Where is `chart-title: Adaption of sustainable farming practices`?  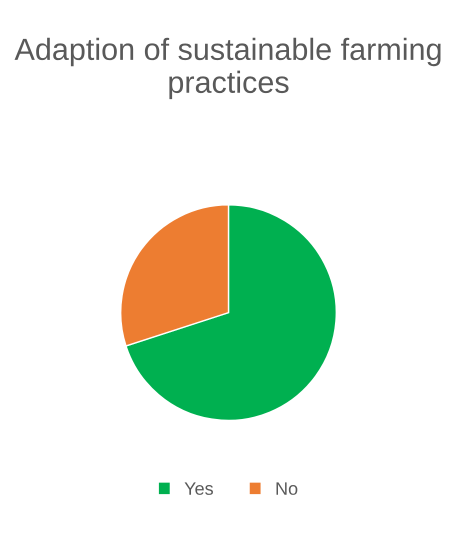
chart-title: Adaption of sustainable farming practices is located at coordinates (227, 69).